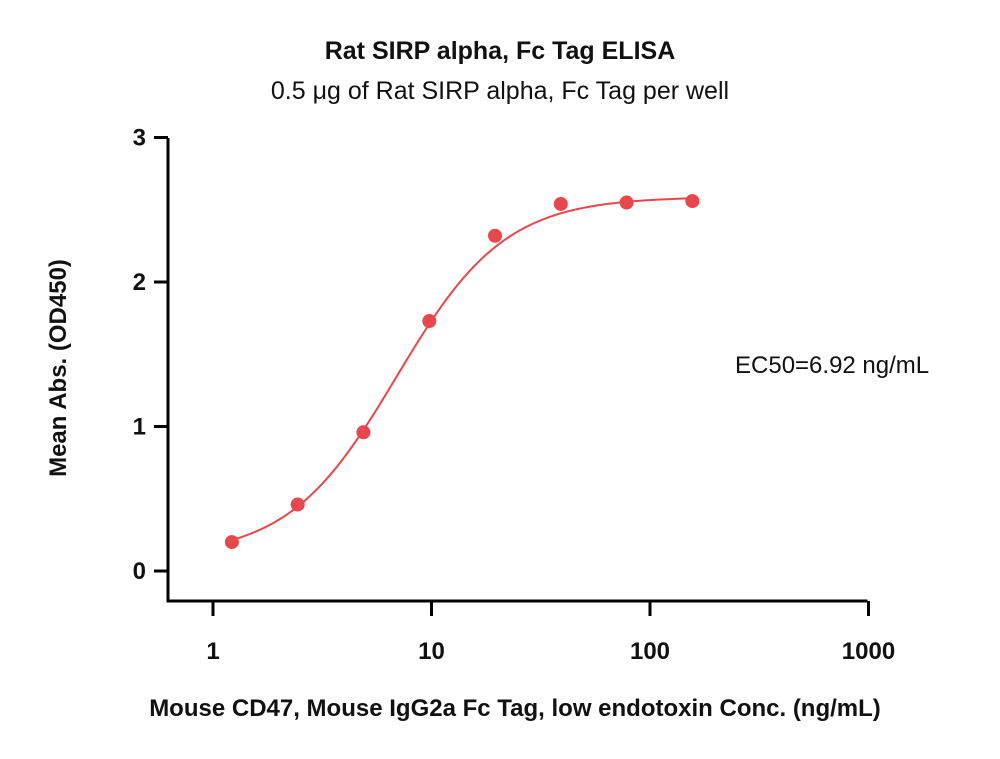 Image resolution: width=1000 pixels, height=759 pixels. What do you see at coordinates (139, 427) in the screenshot?
I see `y-tick-label: 1` at bounding box center [139, 427].